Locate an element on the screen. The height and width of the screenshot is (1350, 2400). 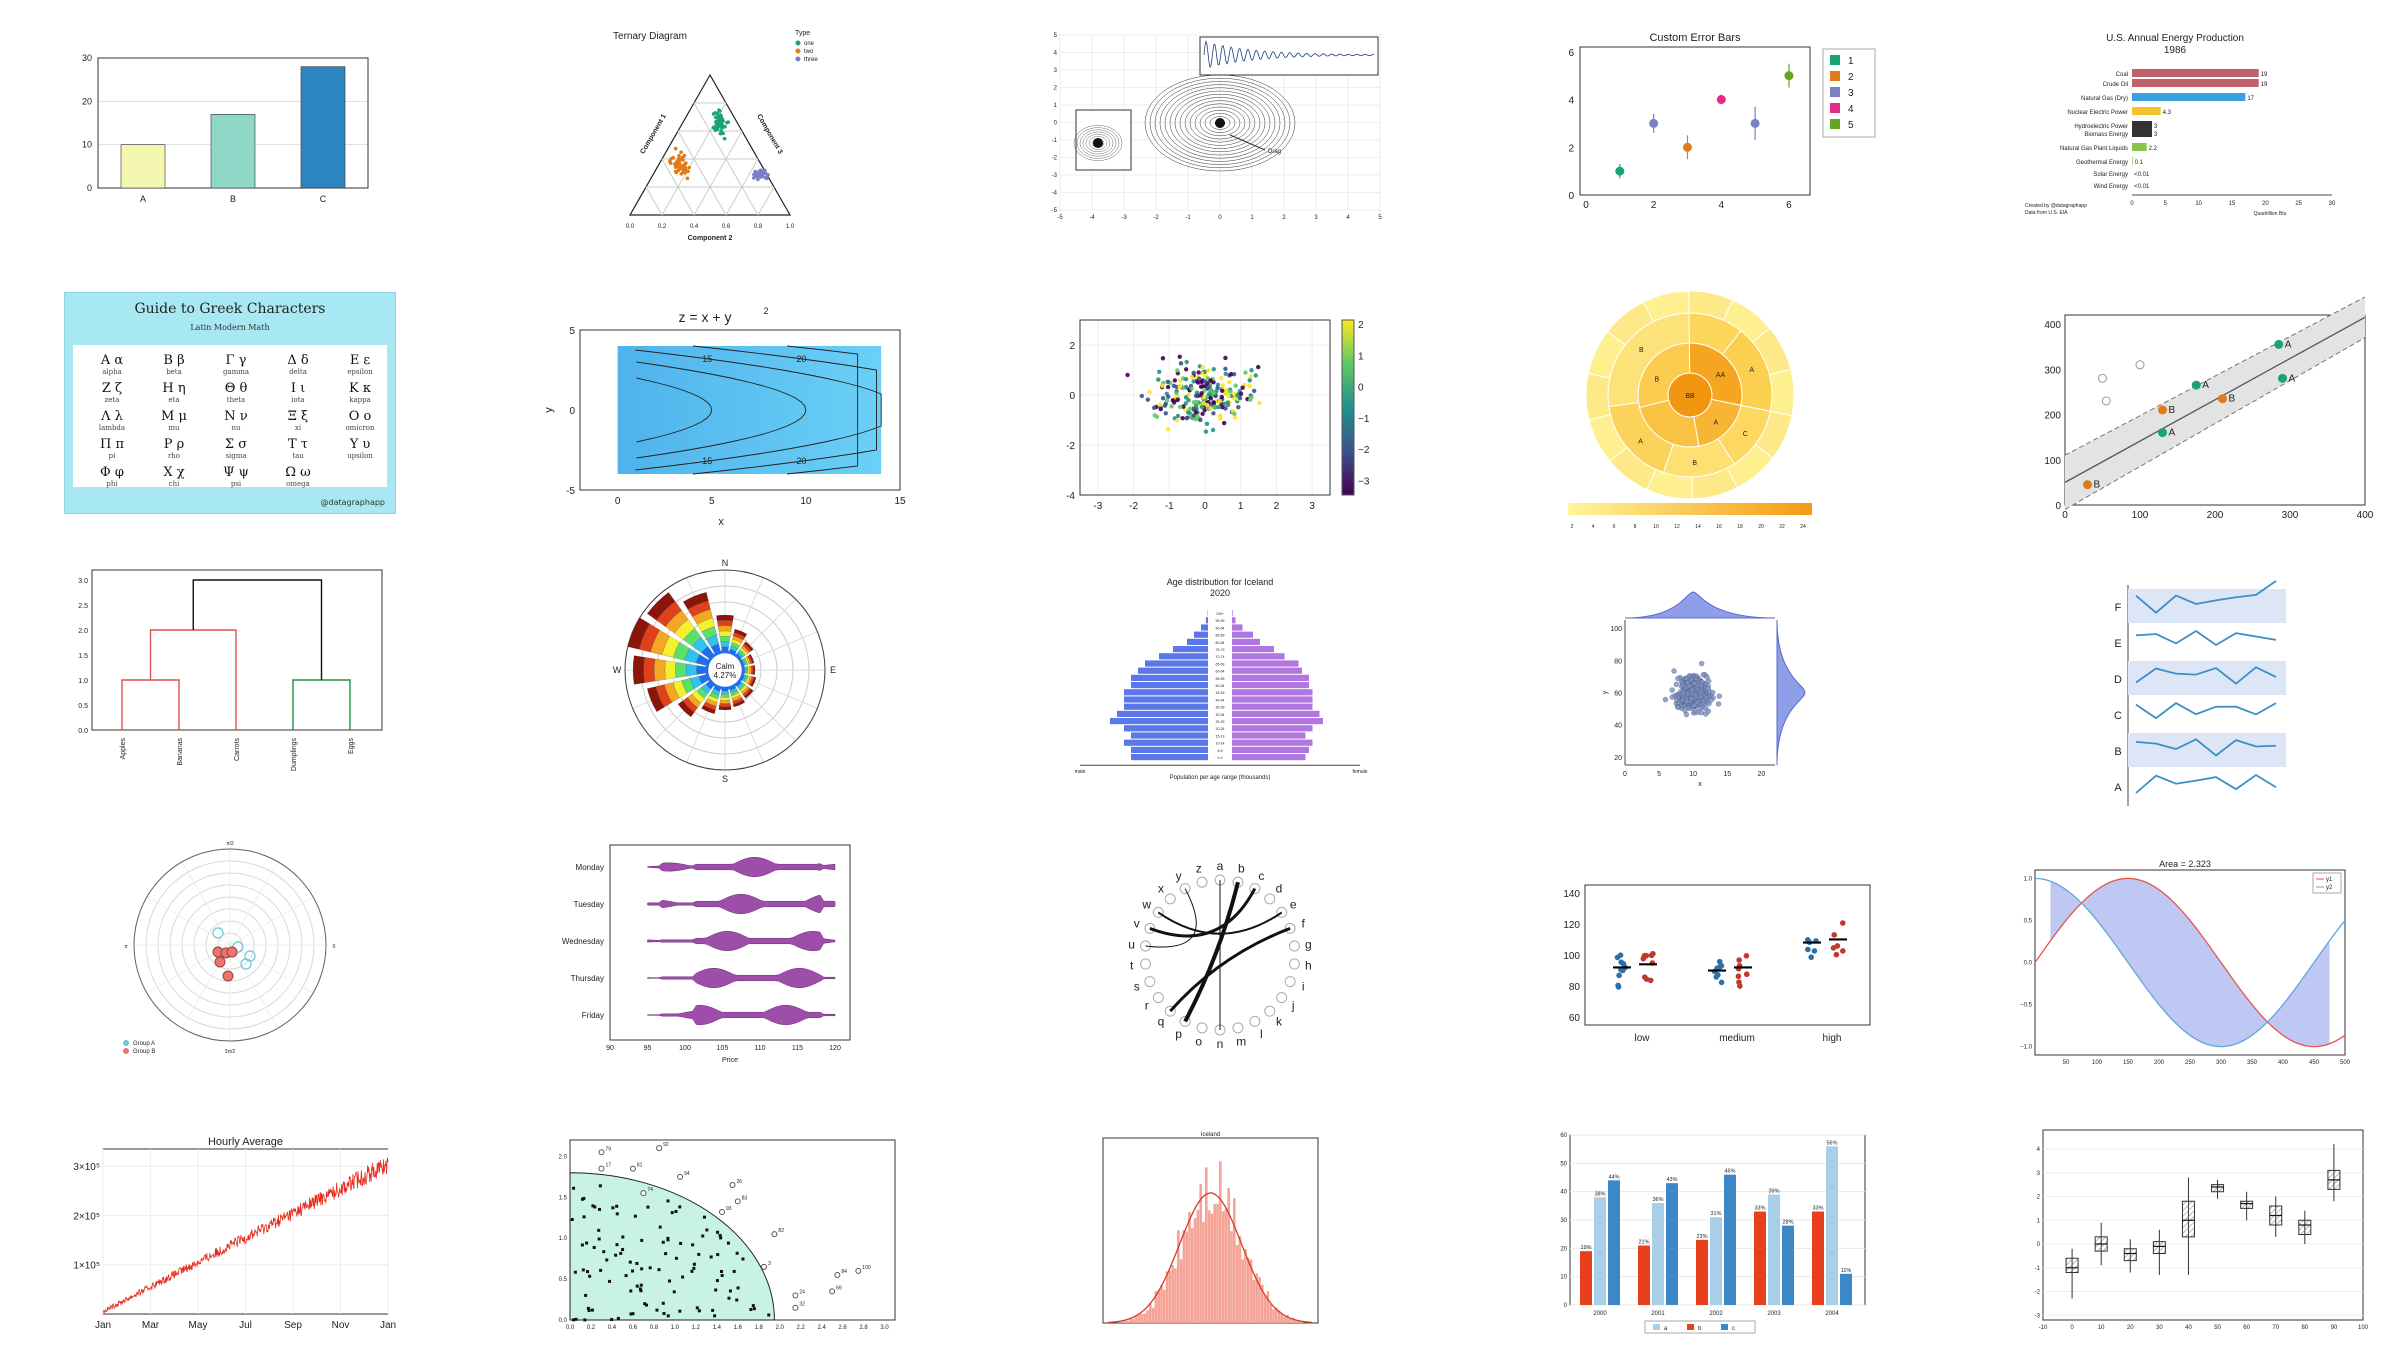
value-label: 3 is located at coordinates (2156, 127).